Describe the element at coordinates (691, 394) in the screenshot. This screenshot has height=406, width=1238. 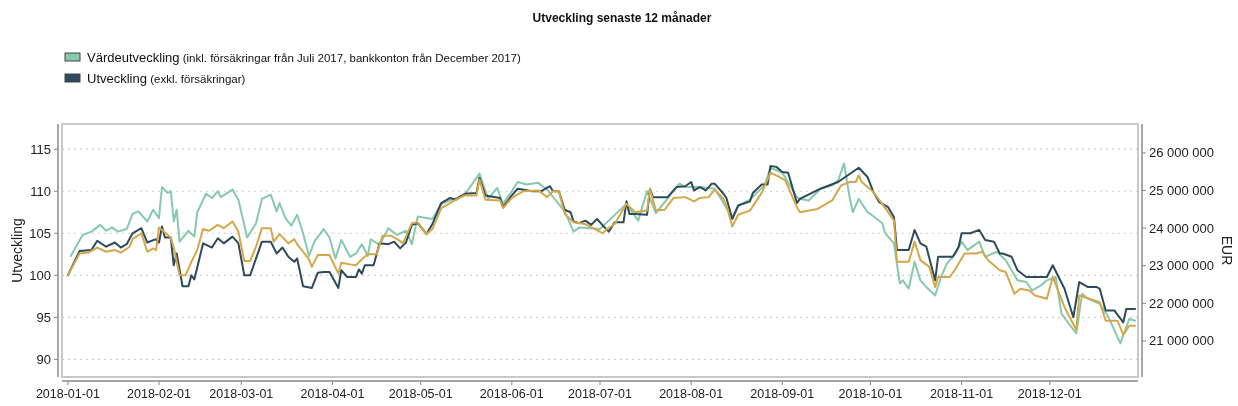
I see `x-tick-label: 2018-08-01` at that location.